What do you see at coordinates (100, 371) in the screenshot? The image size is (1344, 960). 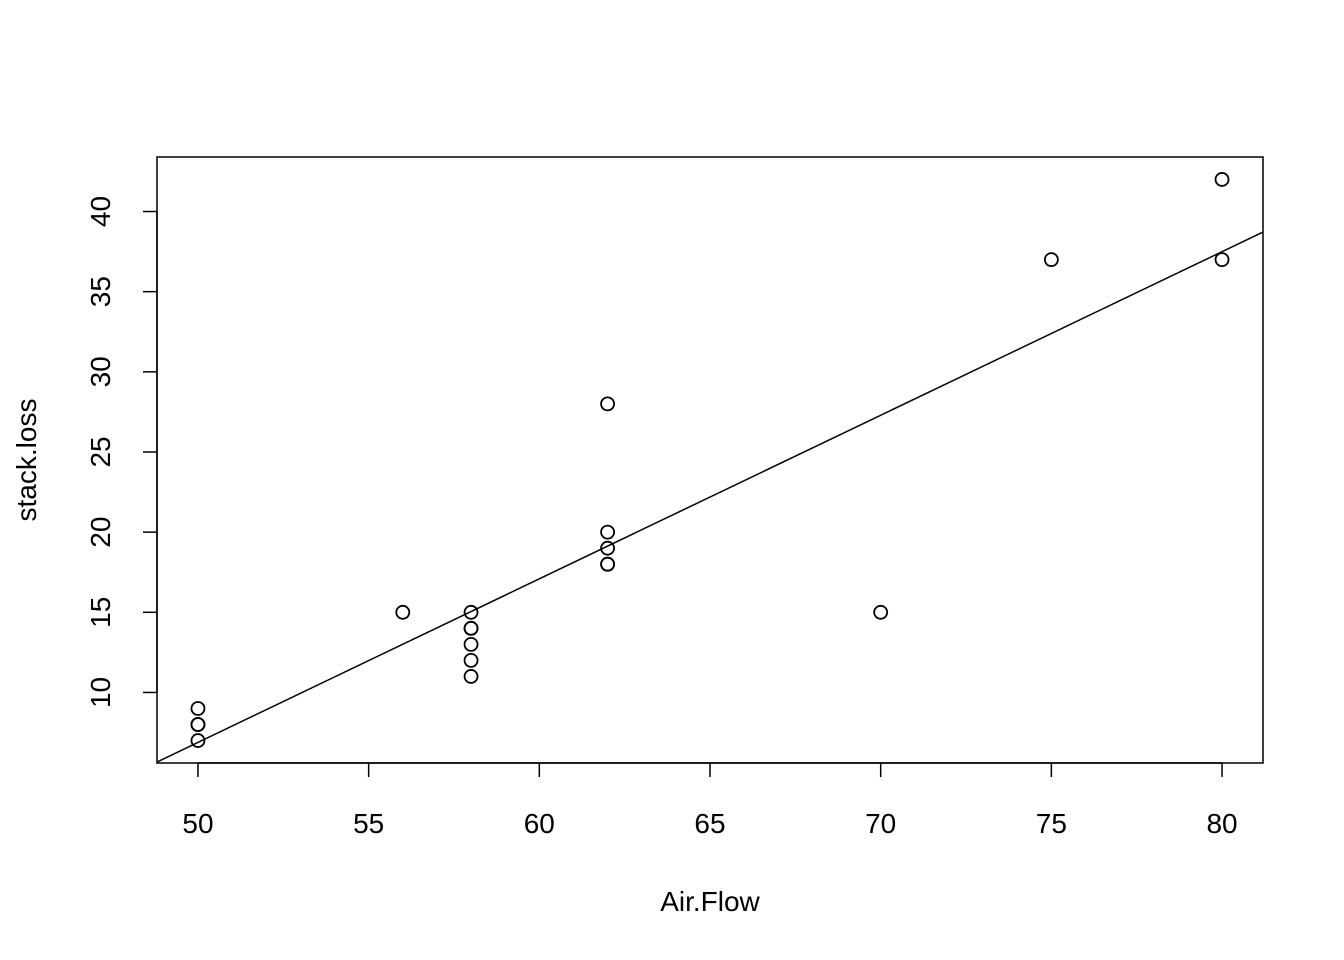 I see `y-tick-label: 30` at bounding box center [100, 371].